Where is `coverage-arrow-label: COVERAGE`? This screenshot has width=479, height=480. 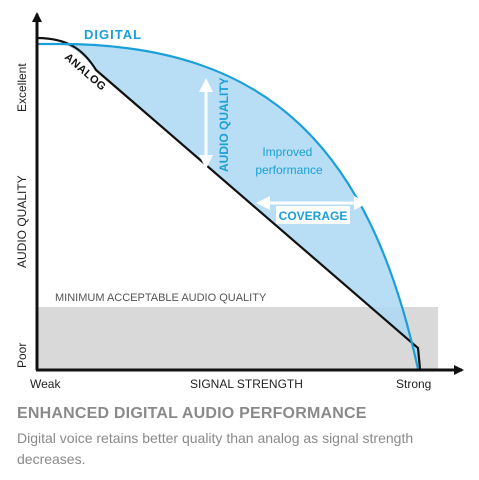 coverage-arrow-label: COVERAGE is located at coordinates (313, 216).